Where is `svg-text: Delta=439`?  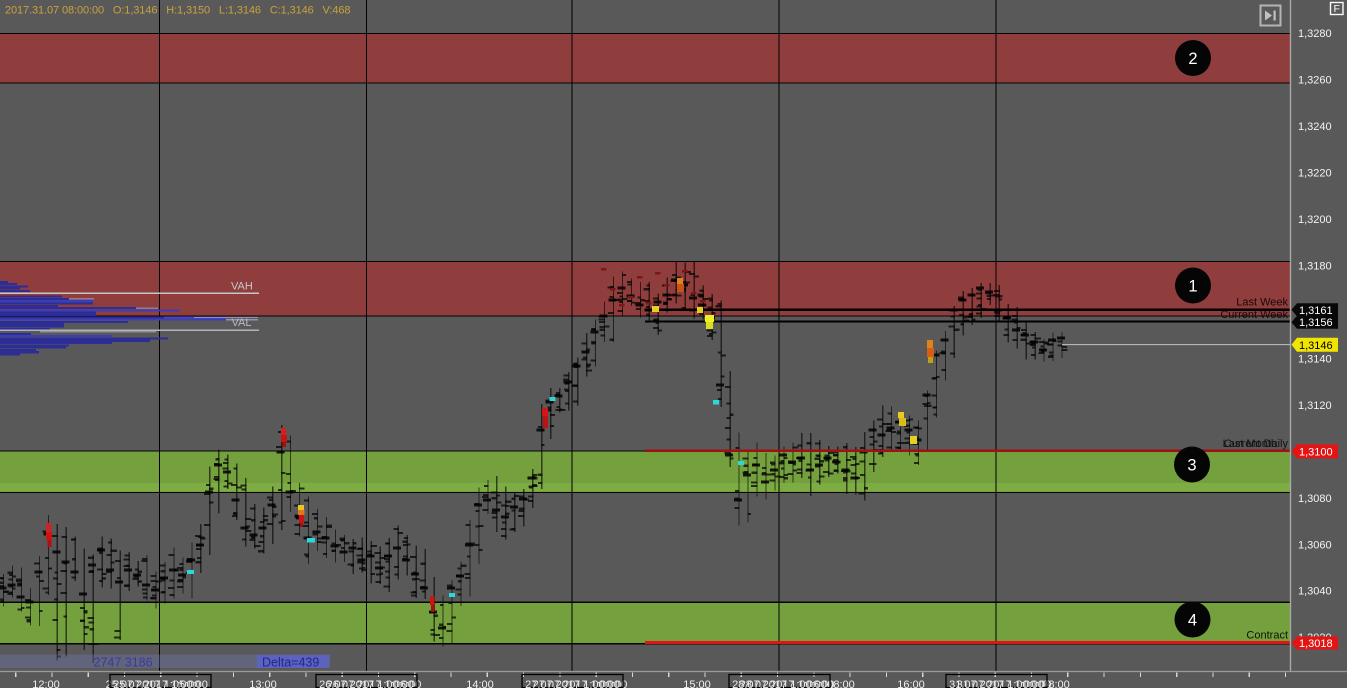
svg-text: Delta=439 is located at coordinates (290, 663).